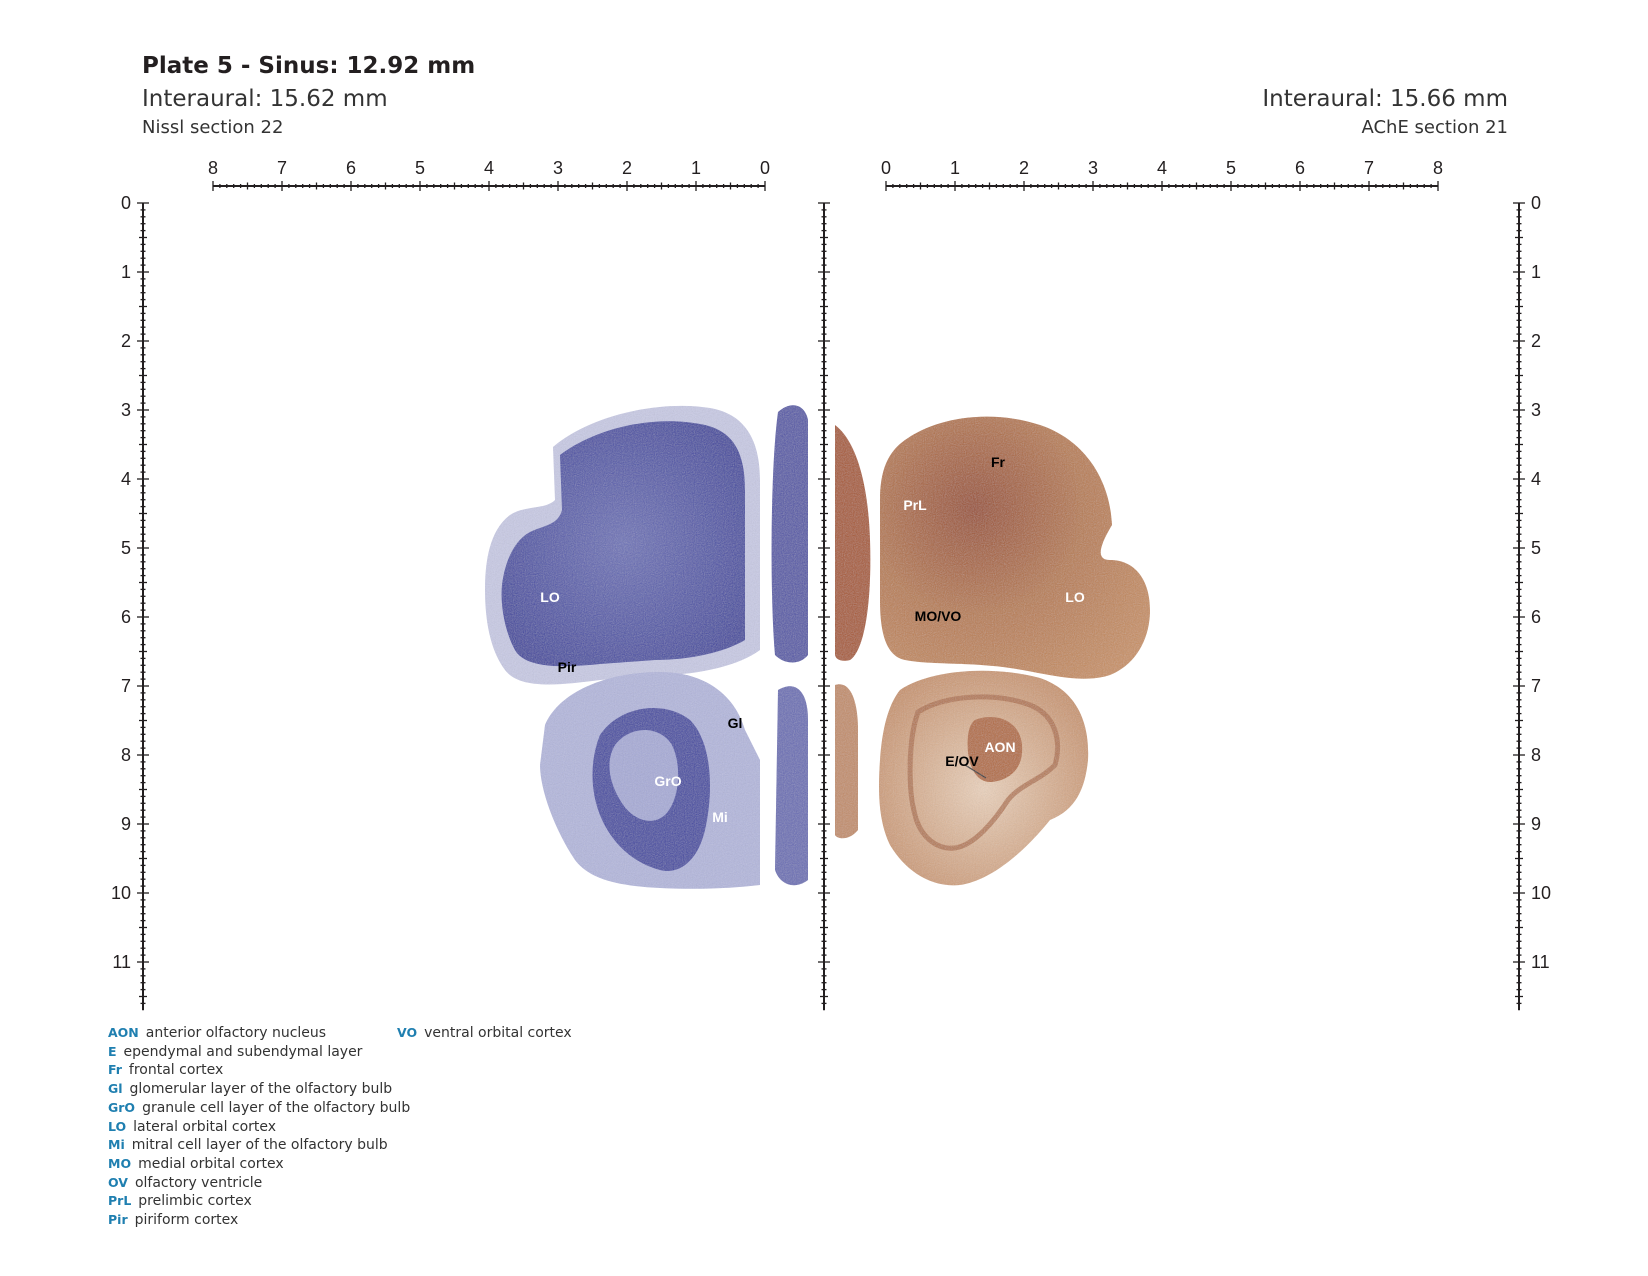 The width and height of the screenshot is (1648, 1276). Describe the element at coordinates (667, 781) in the screenshot. I see `region-label-gro: GrO` at that location.